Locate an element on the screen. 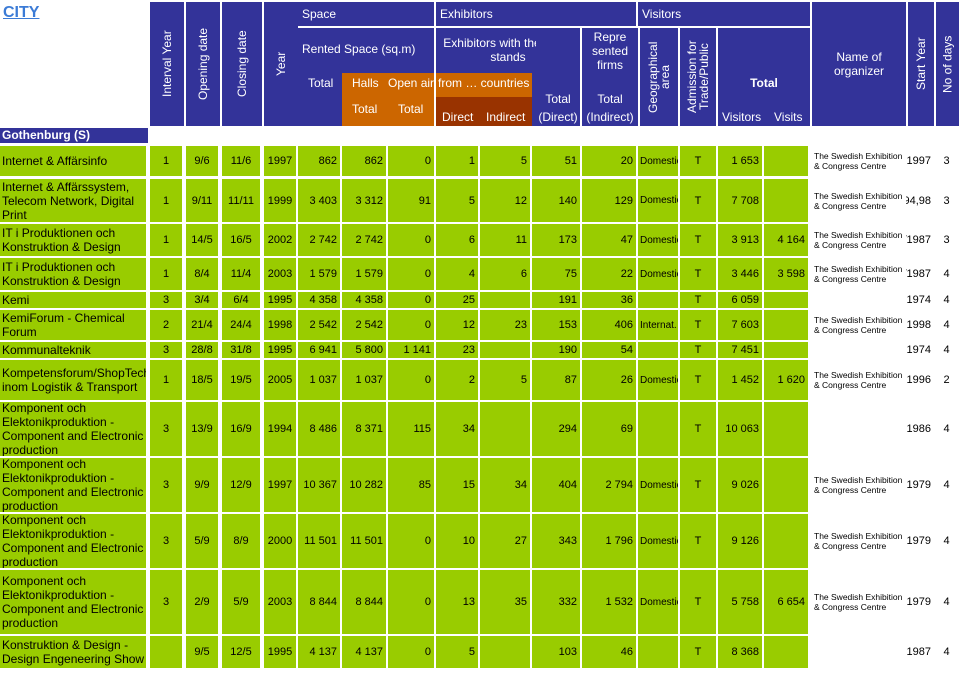 The height and width of the screenshot is (675, 959). cell-open: 9/9 is located at coordinates (202, 485).